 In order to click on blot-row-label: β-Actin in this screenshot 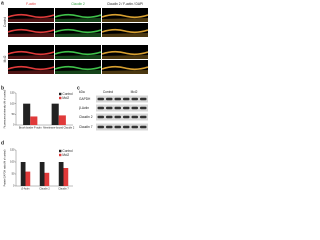, I will do `click(84, 108)`.